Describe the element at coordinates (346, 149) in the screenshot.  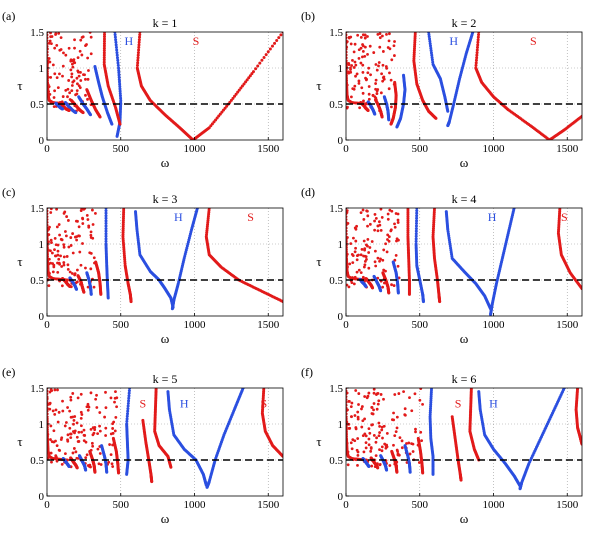
I see `x-tick-label: 0` at that location.